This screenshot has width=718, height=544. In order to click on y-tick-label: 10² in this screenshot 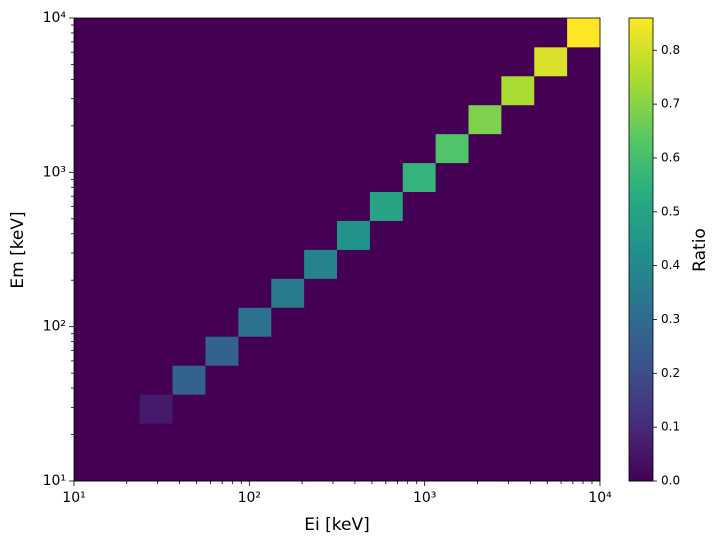, I will do `click(54, 327)`.